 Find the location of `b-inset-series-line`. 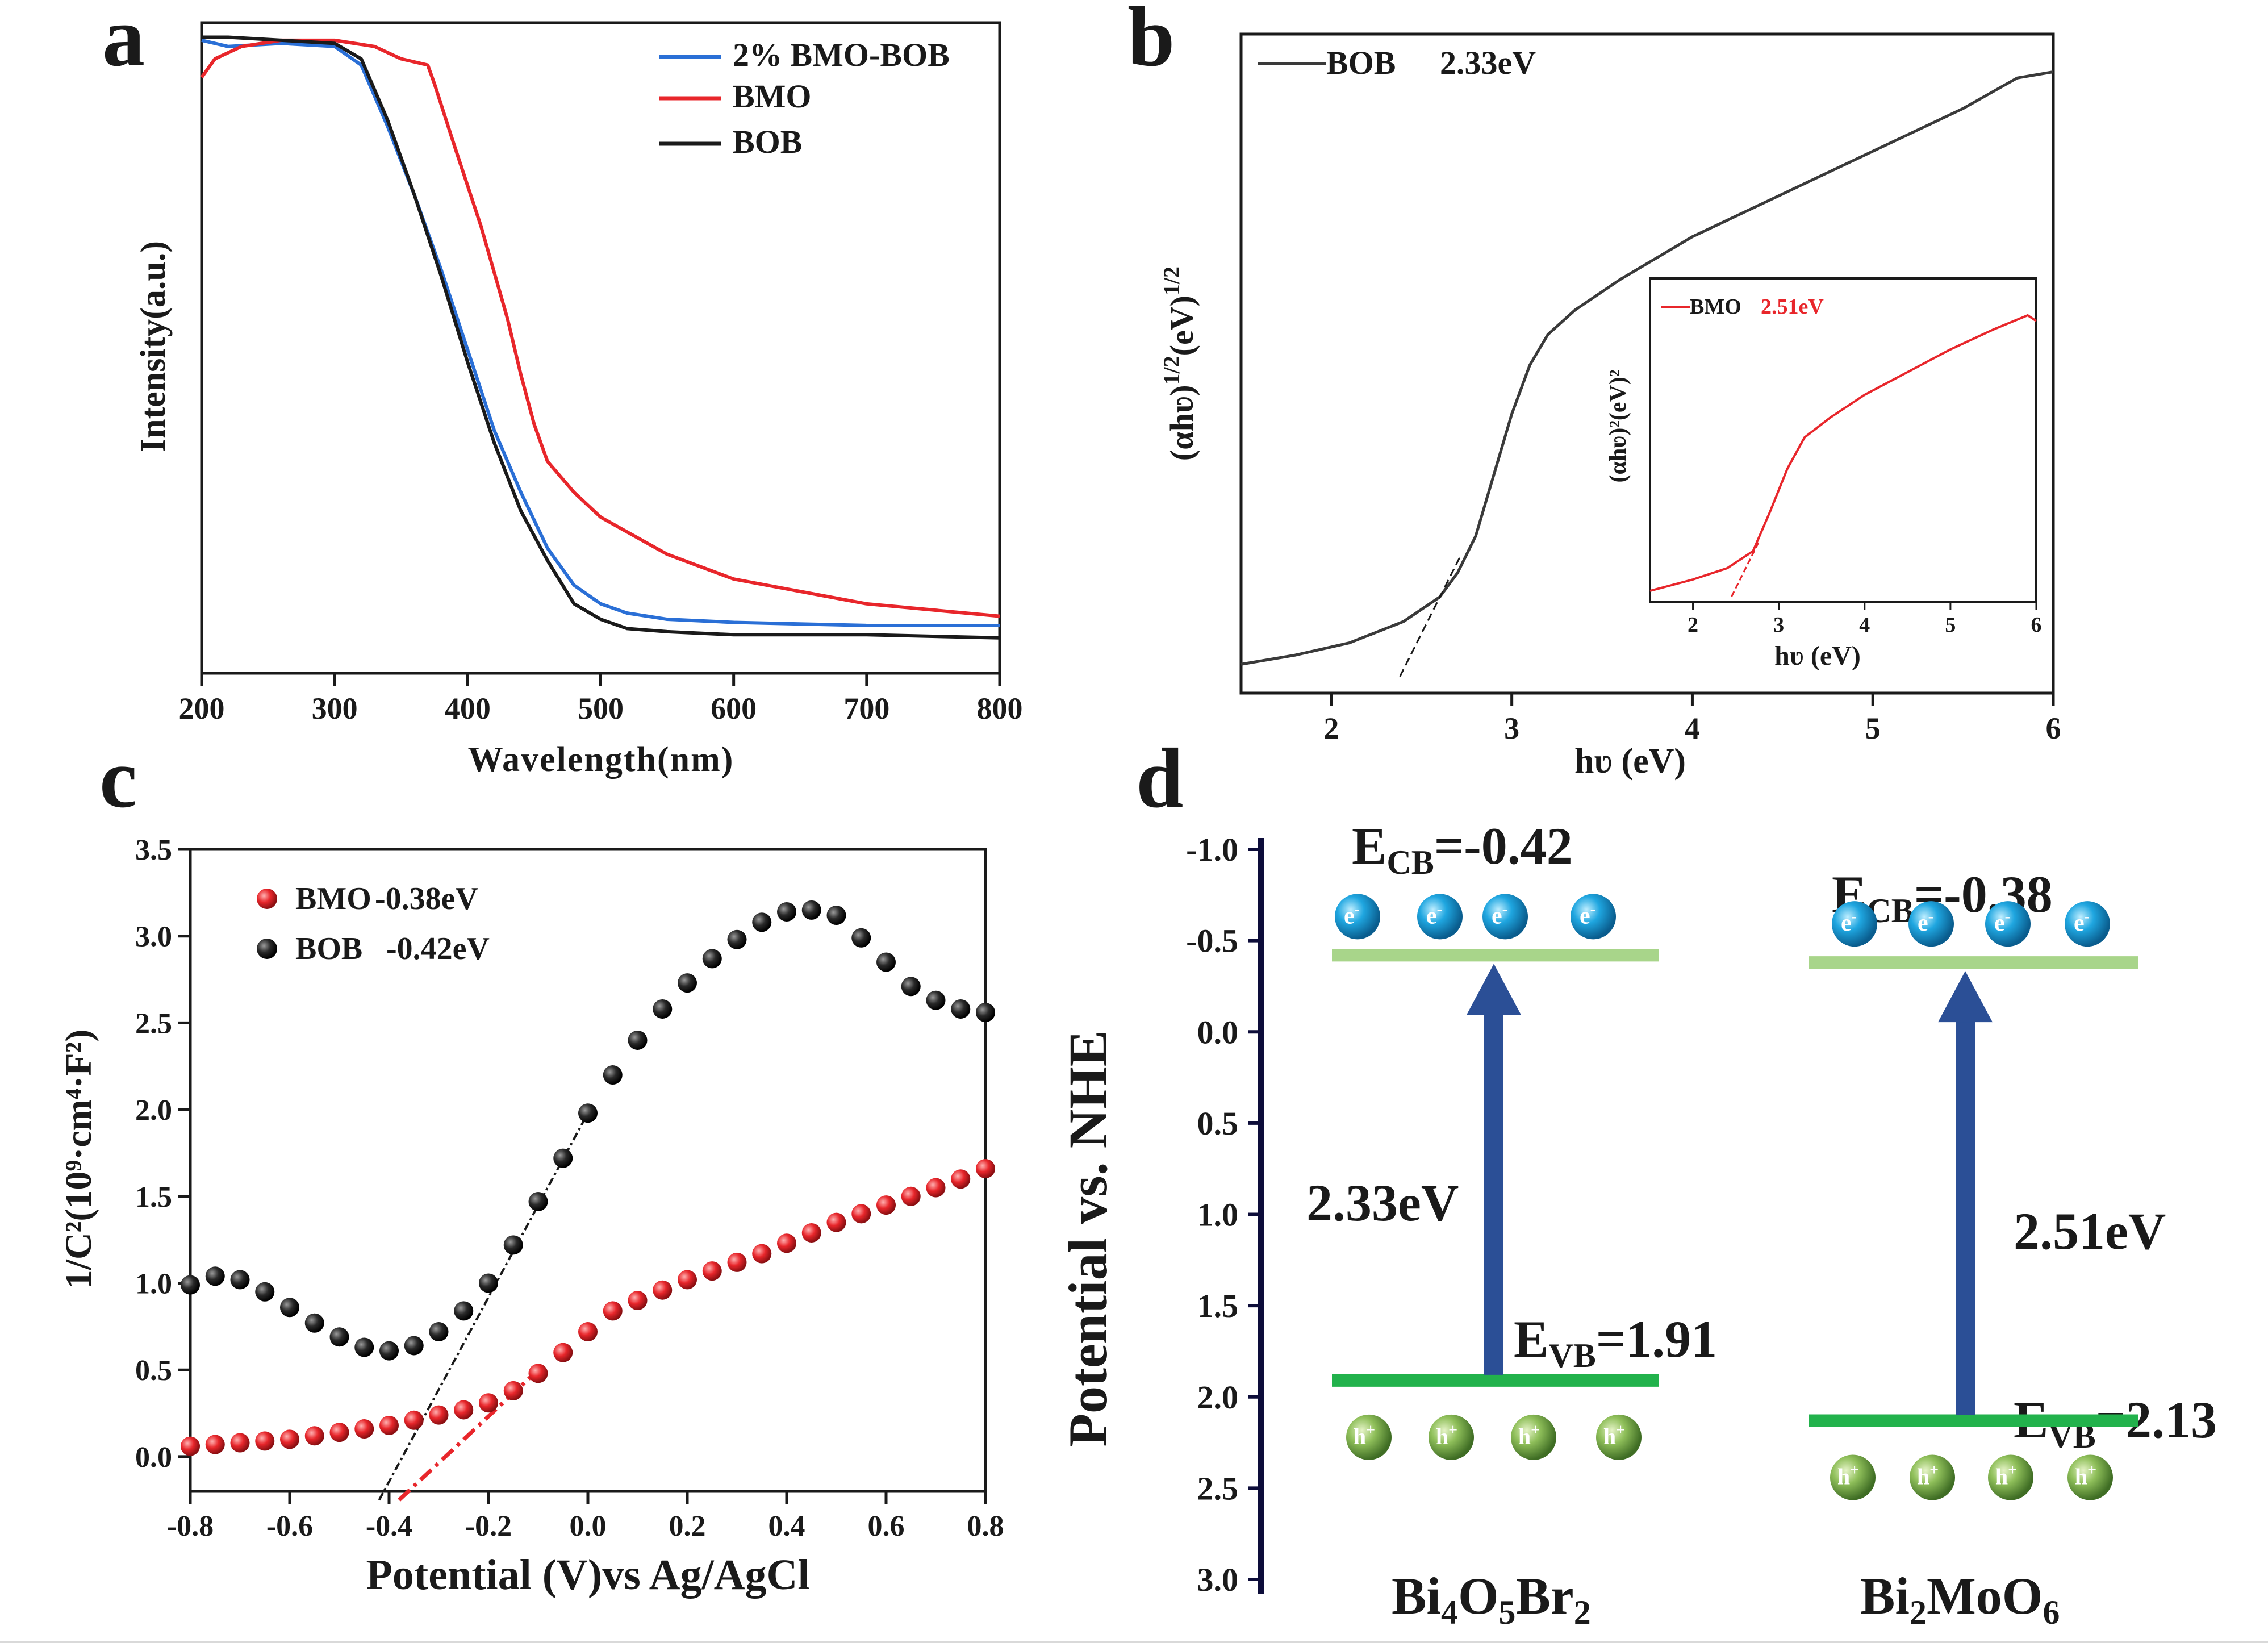

b-inset-series-line is located at coordinates (1843, 453).